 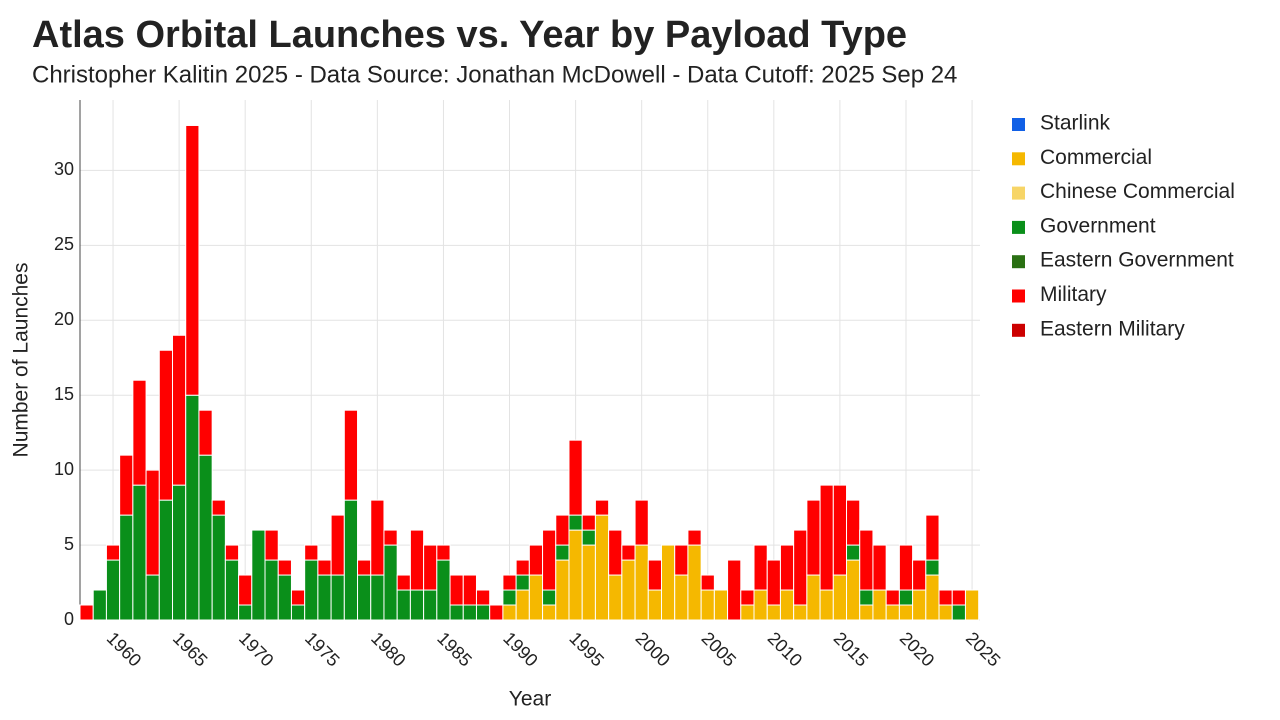 What do you see at coordinates (1098, 225) in the screenshot?
I see `legend-label: Government` at bounding box center [1098, 225].